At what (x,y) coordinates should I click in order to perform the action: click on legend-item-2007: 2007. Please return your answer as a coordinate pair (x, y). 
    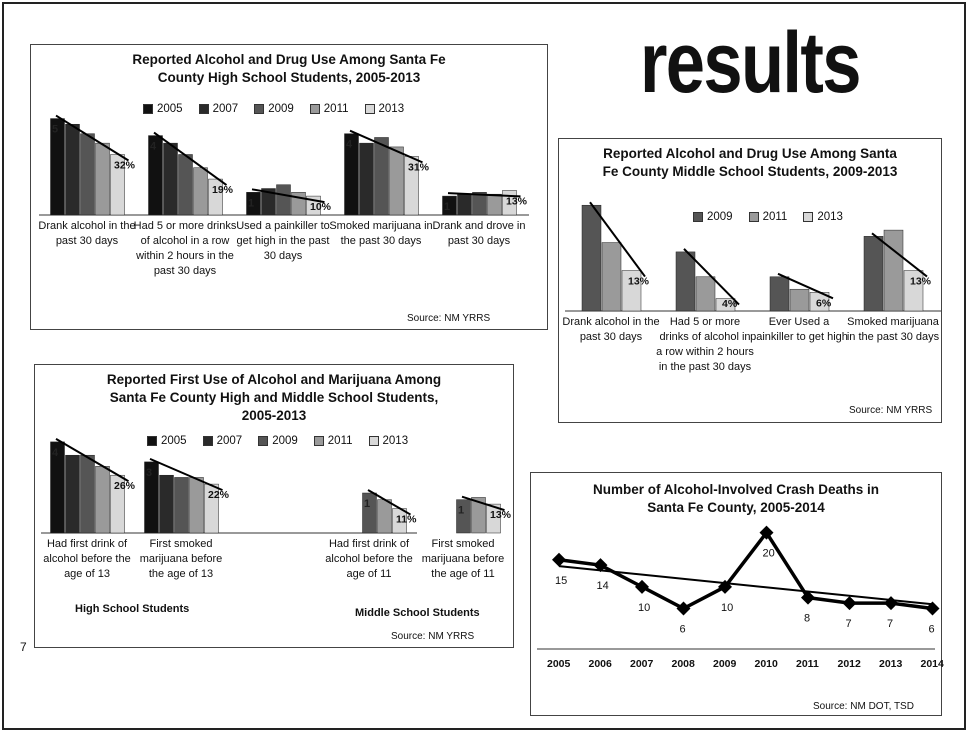
    Looking at the image, I should click on (222, 441).